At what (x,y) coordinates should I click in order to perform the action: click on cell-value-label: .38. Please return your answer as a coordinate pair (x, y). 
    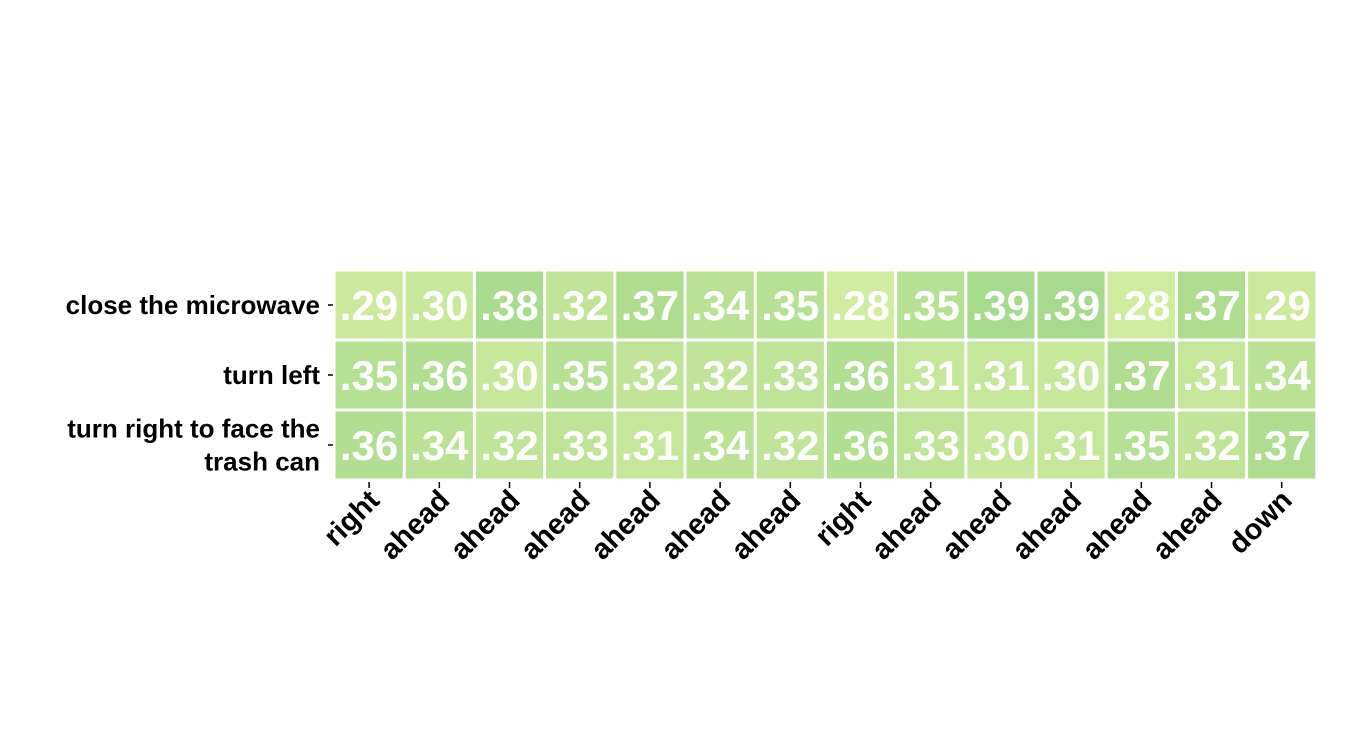
    Looking at the image, I should click on (509, 305).